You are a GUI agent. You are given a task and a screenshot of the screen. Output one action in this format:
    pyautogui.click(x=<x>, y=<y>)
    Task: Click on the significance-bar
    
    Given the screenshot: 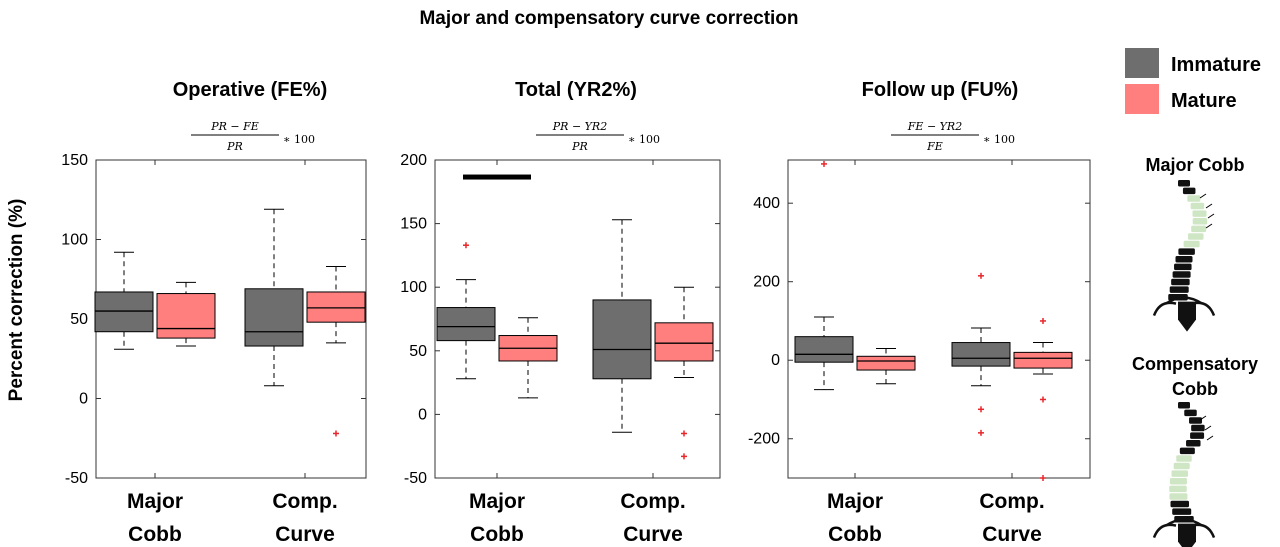 What is the action you would take?
    pyautogui.click(x=497, y=177)
    